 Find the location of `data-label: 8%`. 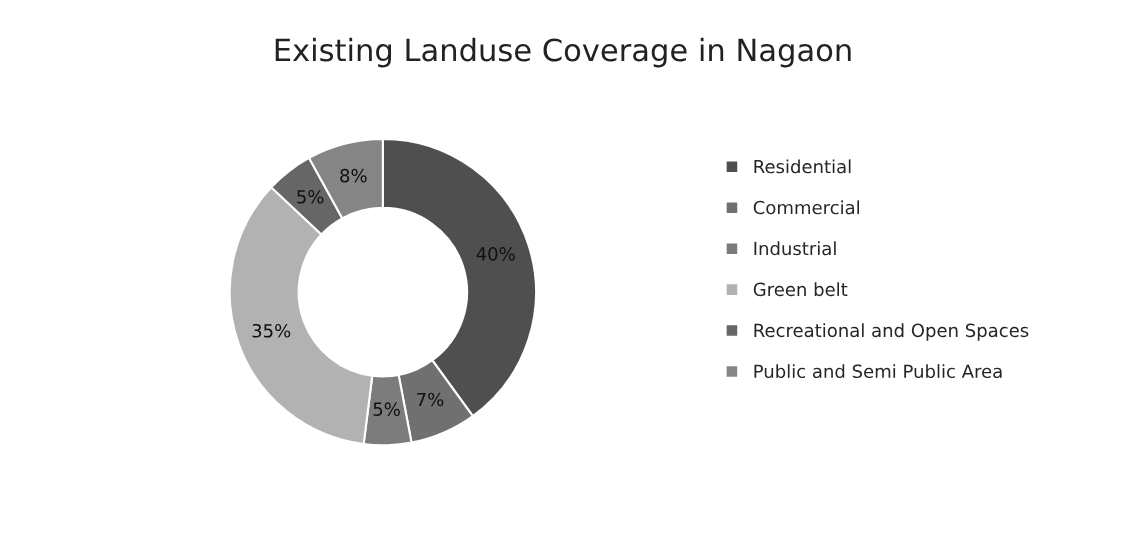

data-label: 8% is located at coordinates (353, 175).